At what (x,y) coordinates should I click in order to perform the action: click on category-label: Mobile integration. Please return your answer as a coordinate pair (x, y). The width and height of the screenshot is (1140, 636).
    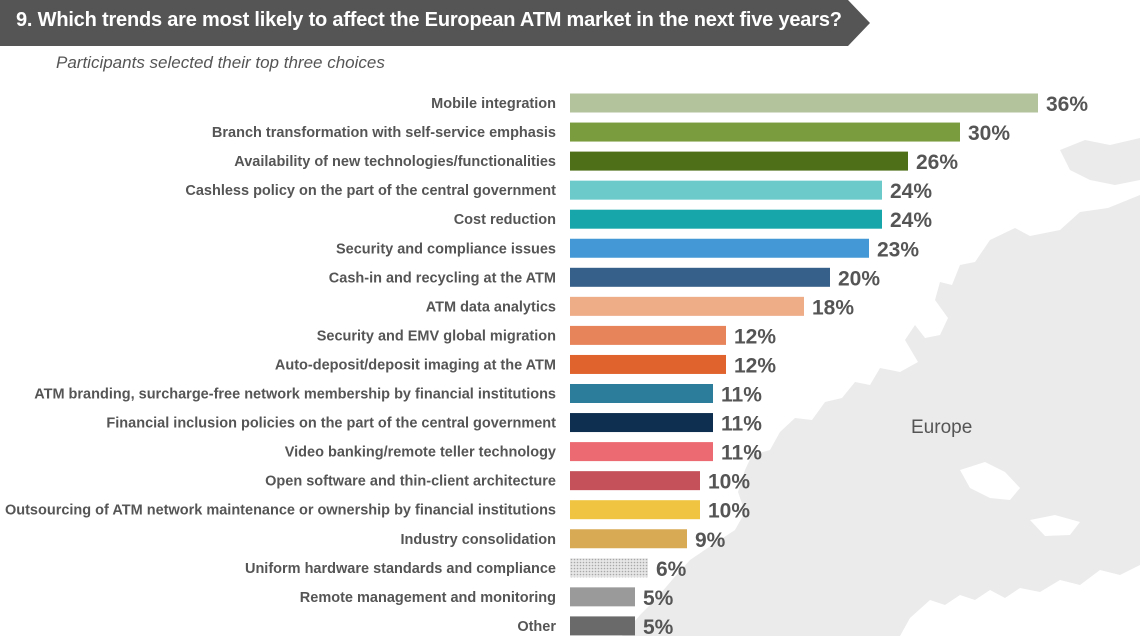
    Looking at the image, I should click on (493, 104).